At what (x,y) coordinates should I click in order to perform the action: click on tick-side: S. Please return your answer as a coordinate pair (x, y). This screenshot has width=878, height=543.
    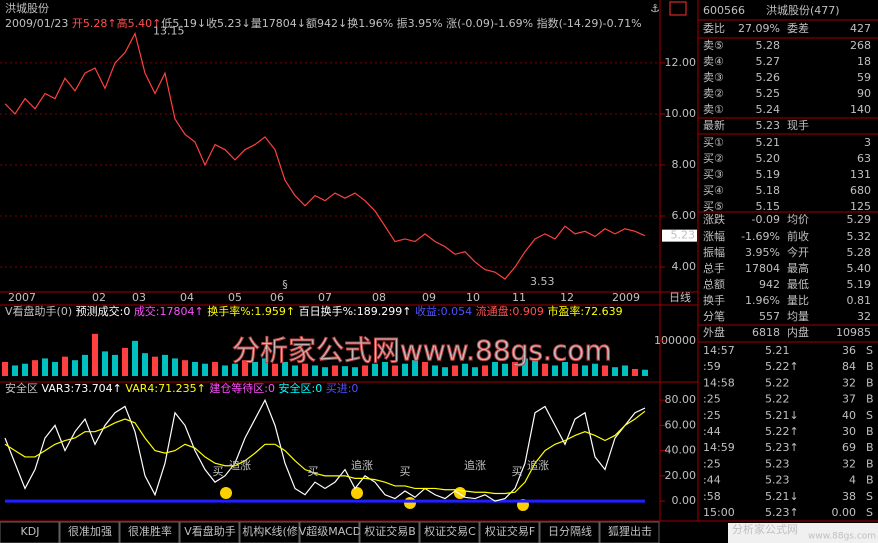
    Looking at the image, I should click on (869, 415).